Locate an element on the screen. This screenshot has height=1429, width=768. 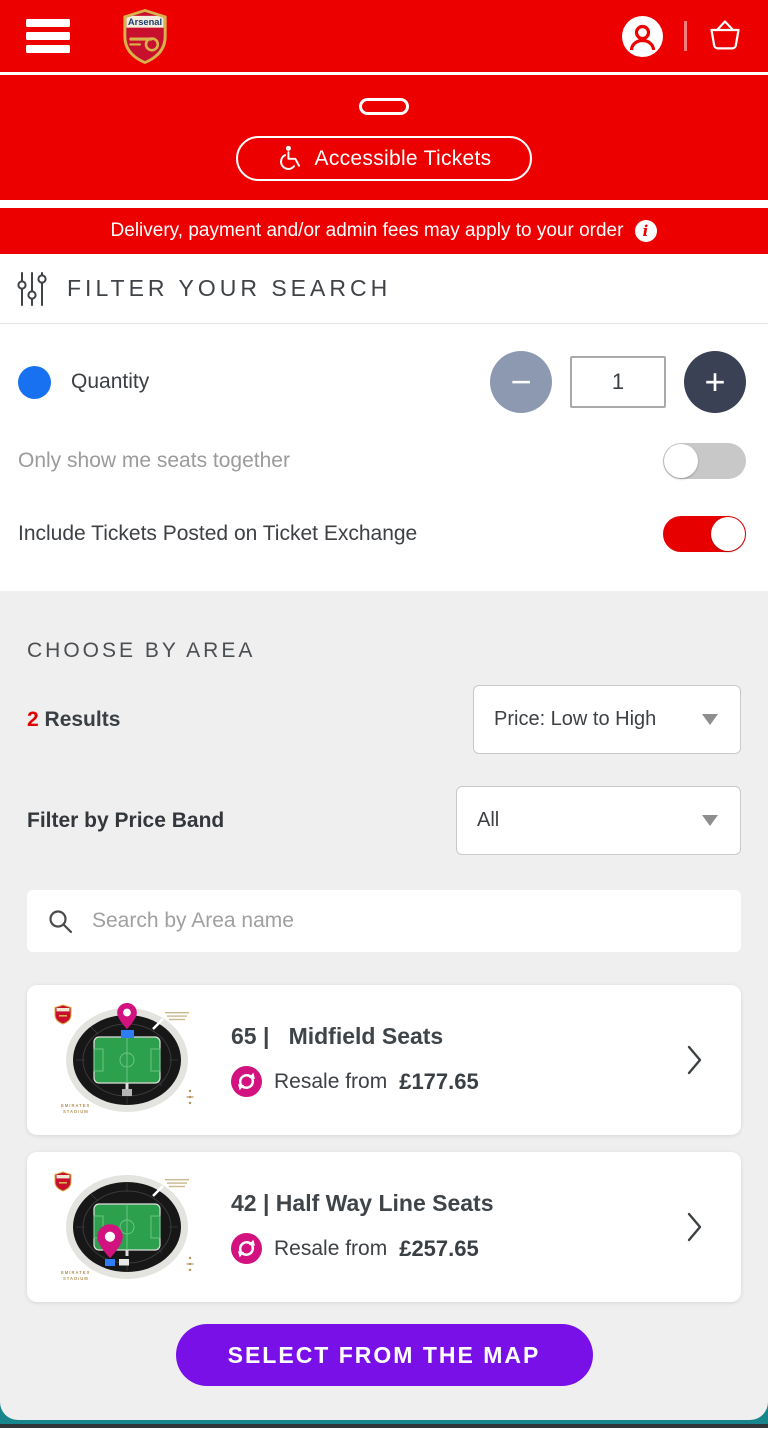
filter-sliders-icon is located at coordinates (32, 288).